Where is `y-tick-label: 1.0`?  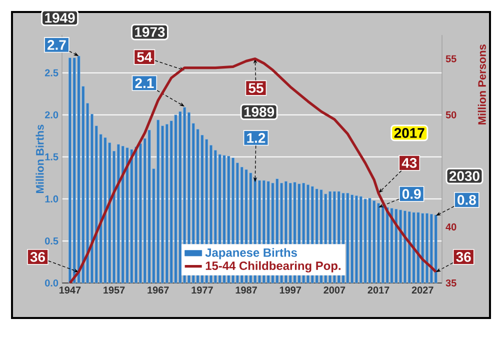 y-tick-label: 1.0 is located at coordinates (51, 198).